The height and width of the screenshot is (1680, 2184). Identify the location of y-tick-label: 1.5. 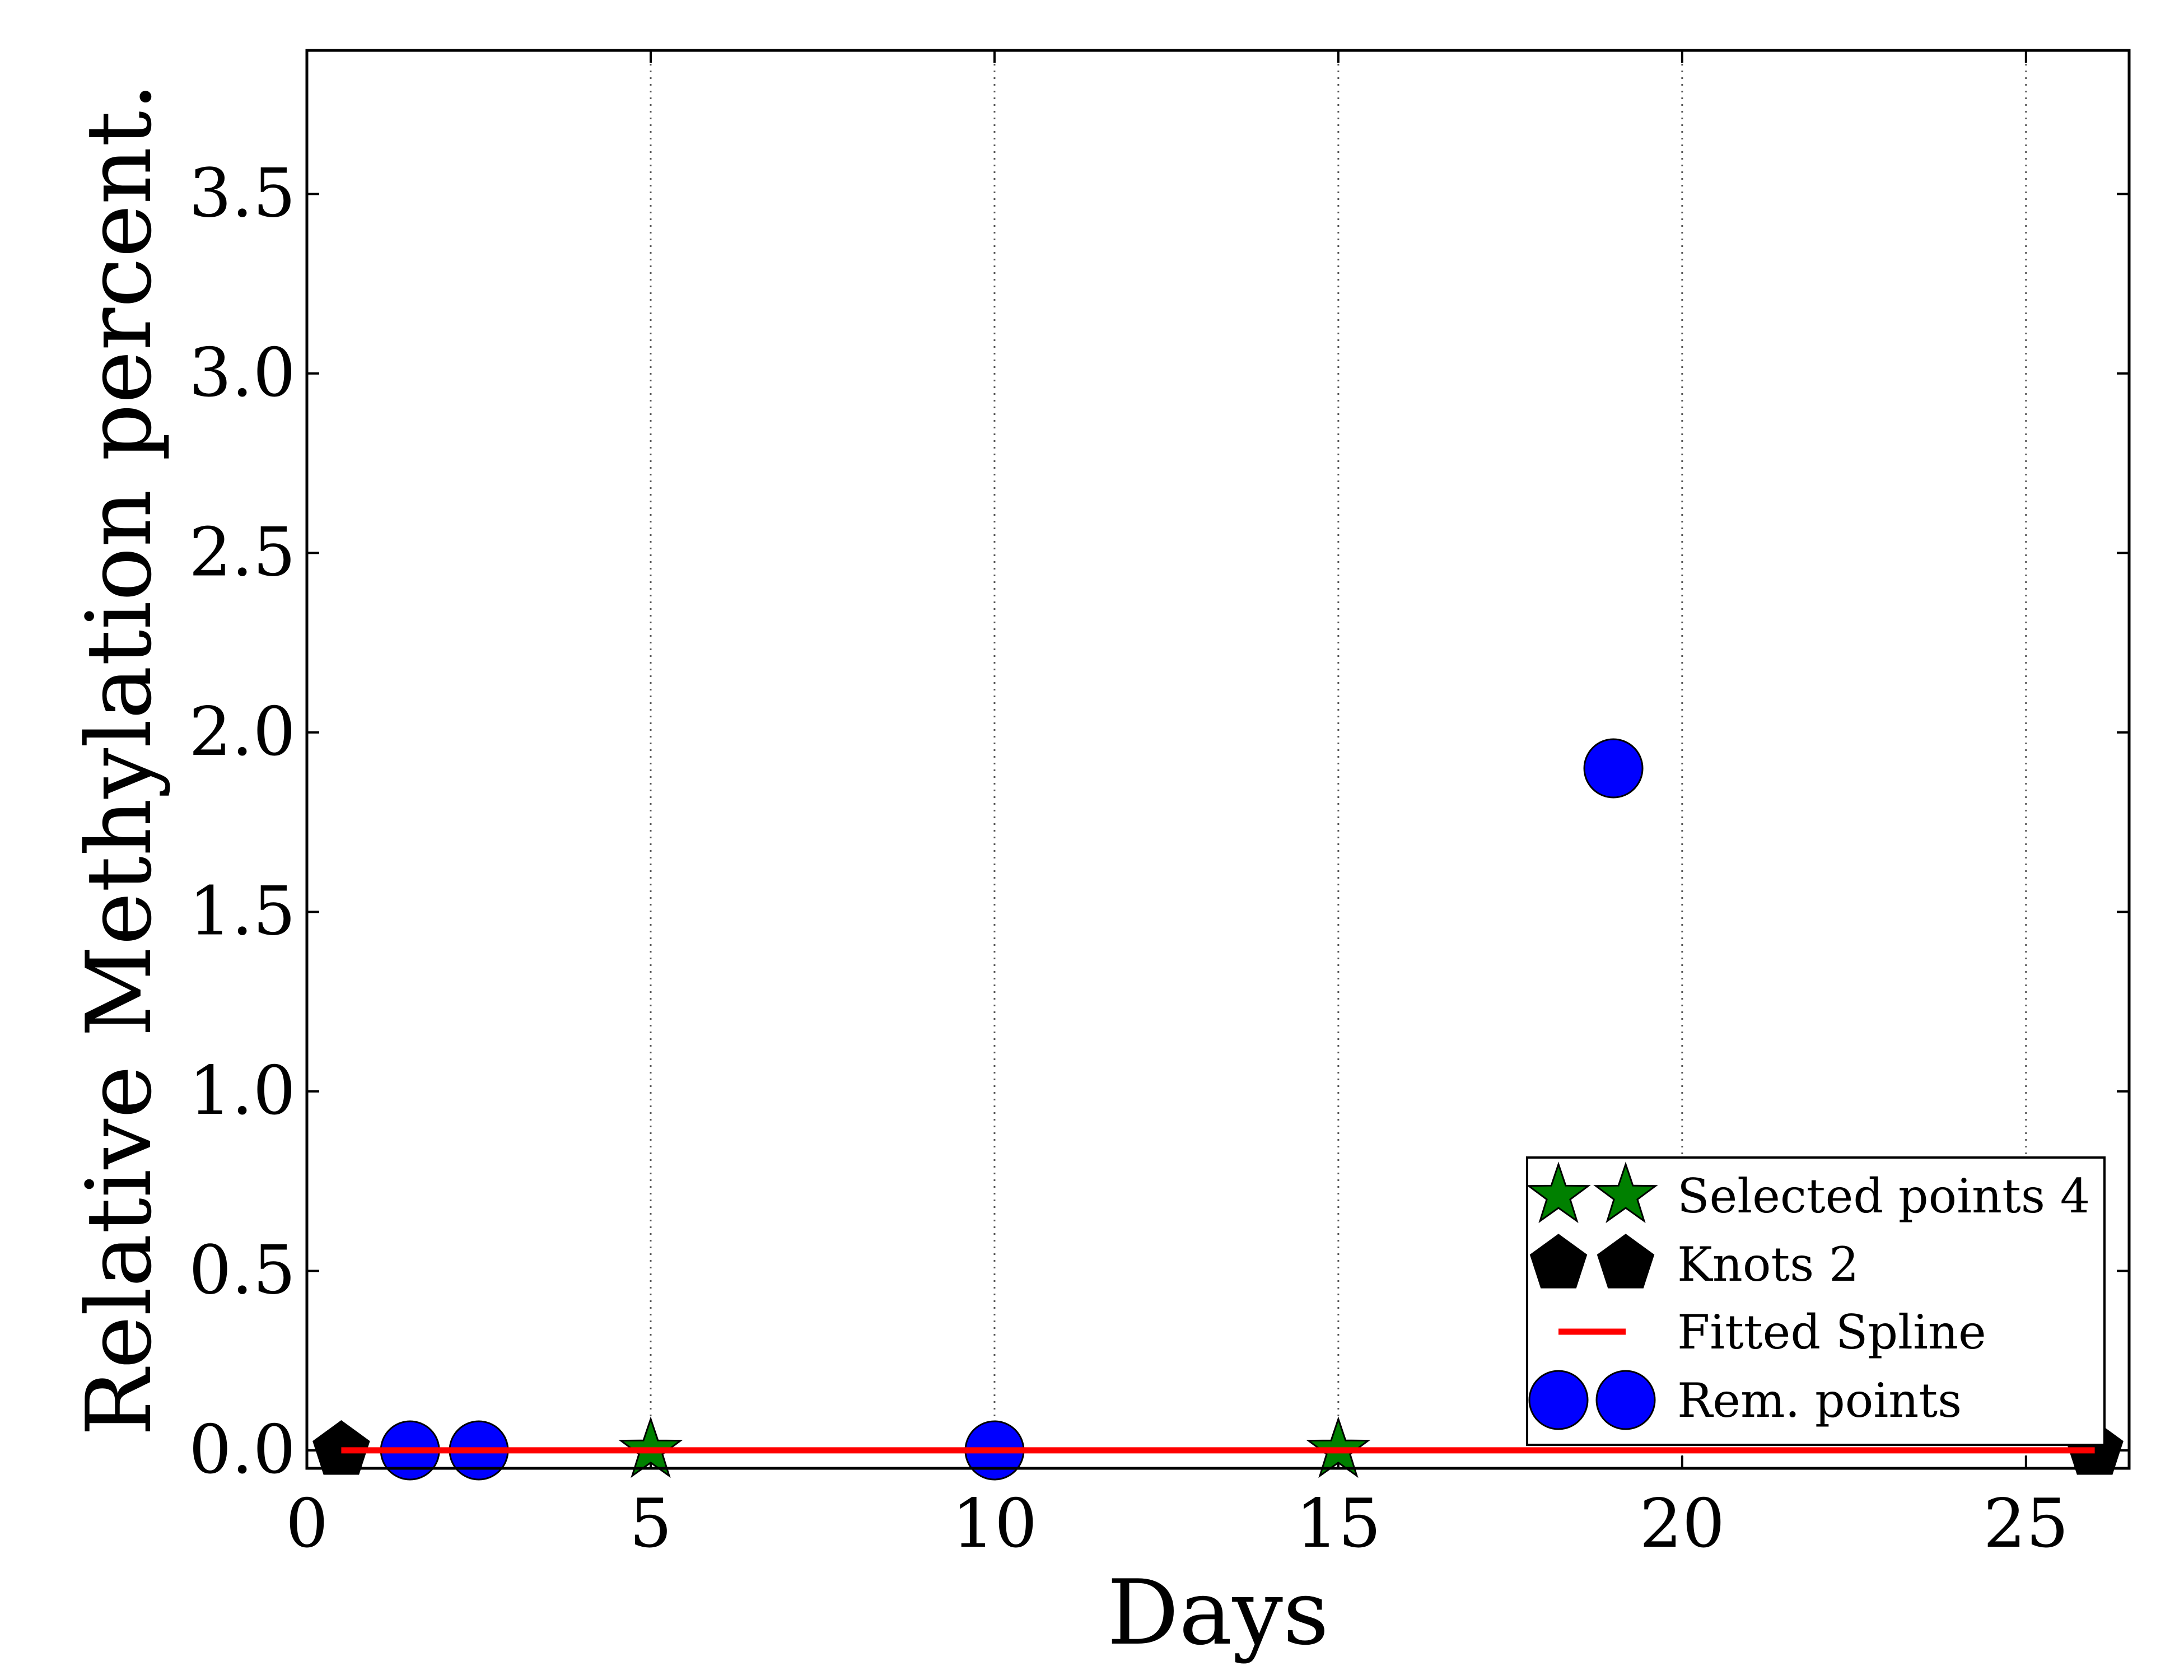
(243, 911).